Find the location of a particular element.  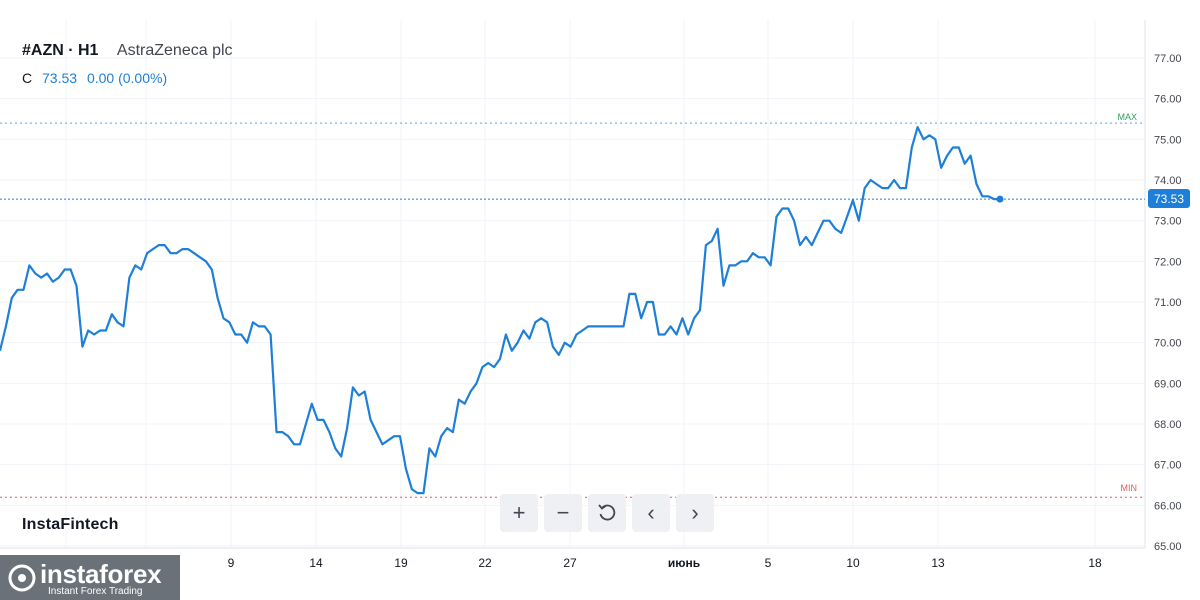

reset-button is located at coordinates (607, 513).